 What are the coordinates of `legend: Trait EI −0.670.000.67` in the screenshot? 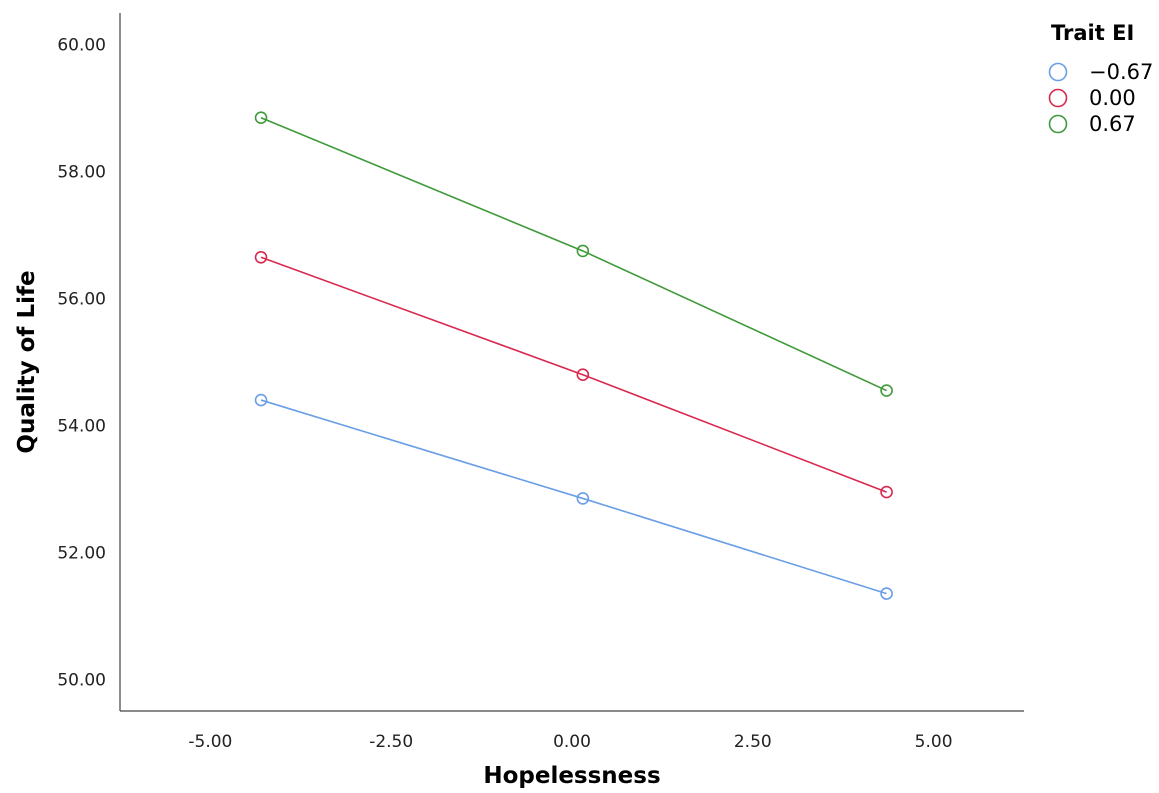 It's located at (1100, 78).